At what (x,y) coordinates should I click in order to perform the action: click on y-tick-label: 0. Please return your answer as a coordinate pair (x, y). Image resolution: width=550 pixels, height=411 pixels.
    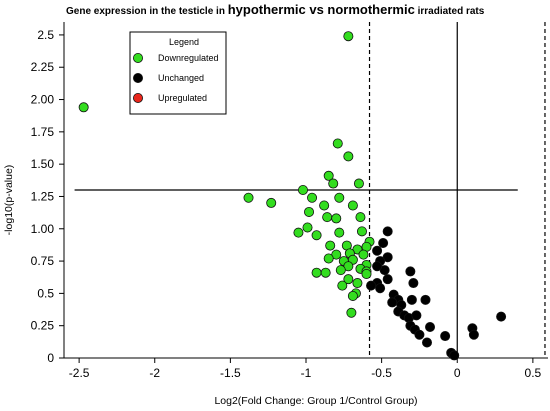
    Looking at the image, I should click on (50, 358).